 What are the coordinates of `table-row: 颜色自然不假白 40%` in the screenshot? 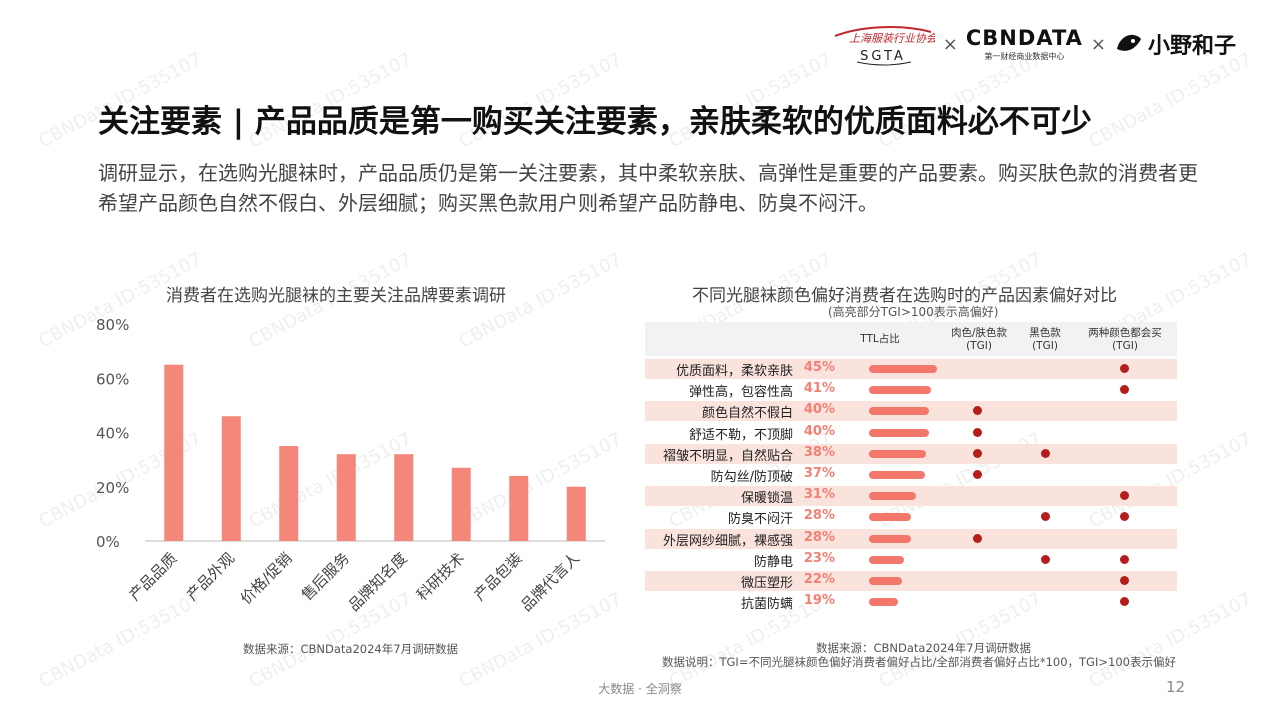 It's located at (911, 411).